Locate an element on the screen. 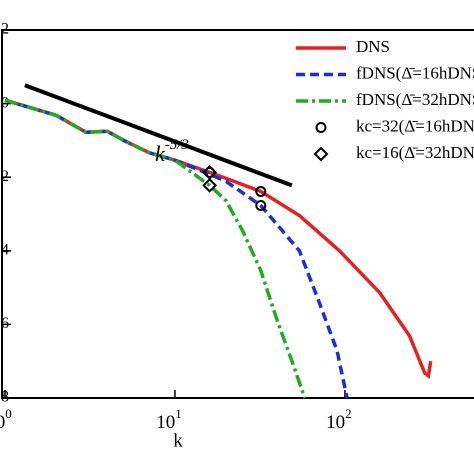 This screenshot has width=474, height=474. reference-base: k is located at coordinates (160, 153).